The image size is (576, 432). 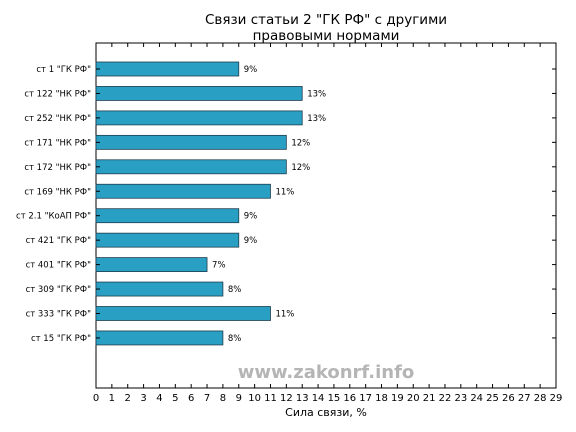 I want to click on x-tick-label: 22, so click(x=445, y=398).